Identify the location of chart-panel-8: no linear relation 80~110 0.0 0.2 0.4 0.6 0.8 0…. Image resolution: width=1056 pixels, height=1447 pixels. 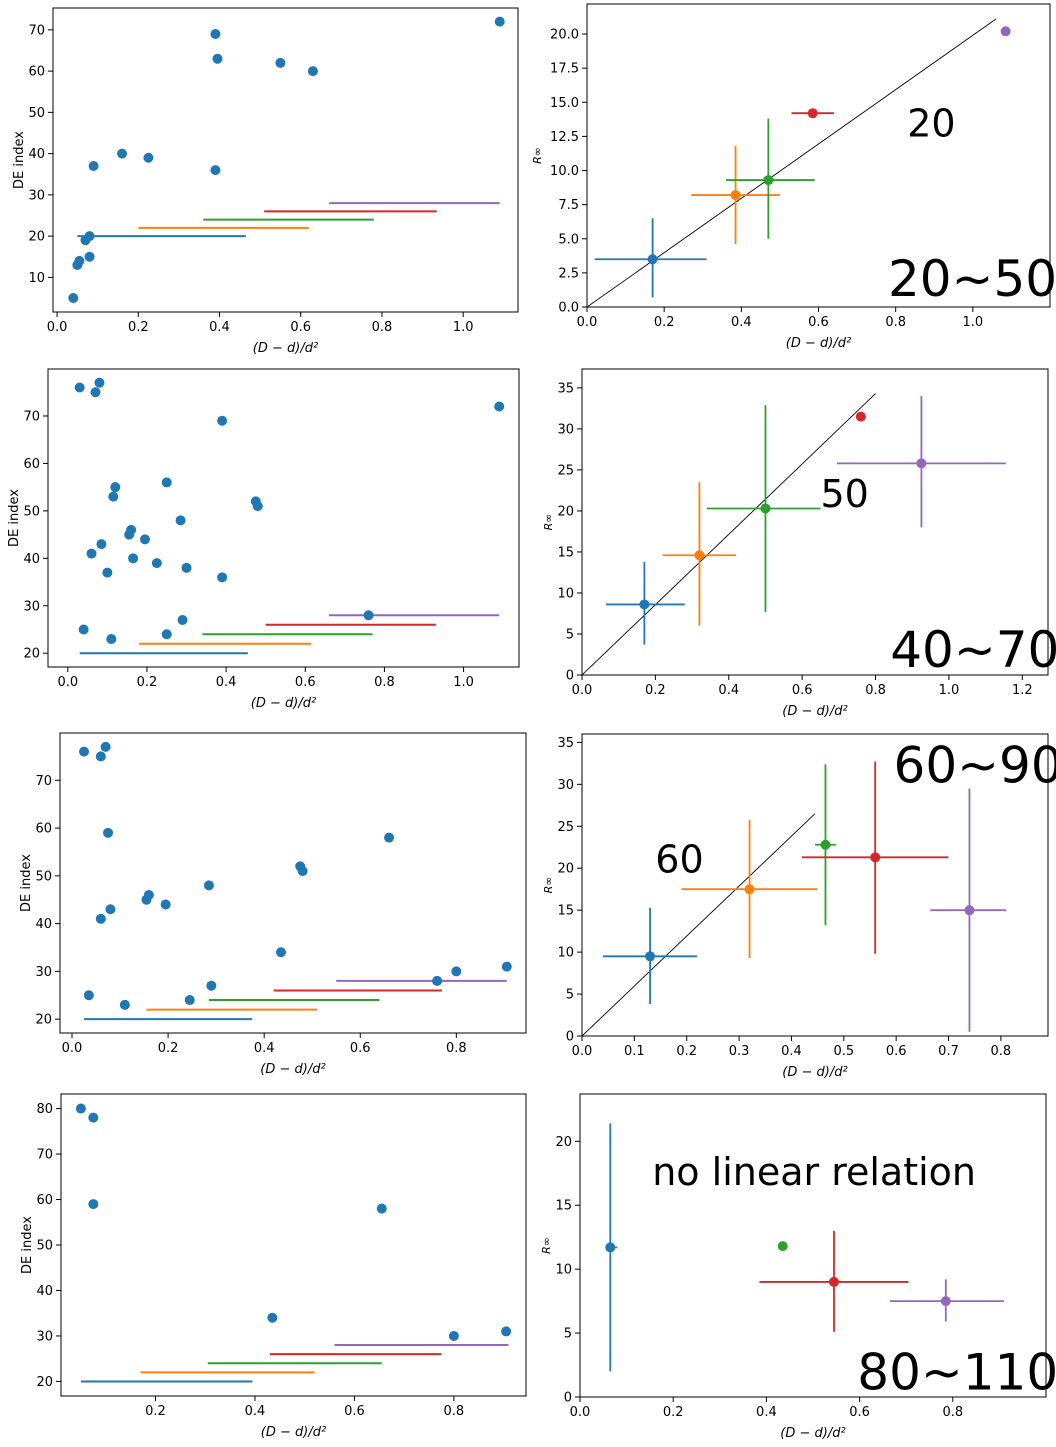
(798, 1267).